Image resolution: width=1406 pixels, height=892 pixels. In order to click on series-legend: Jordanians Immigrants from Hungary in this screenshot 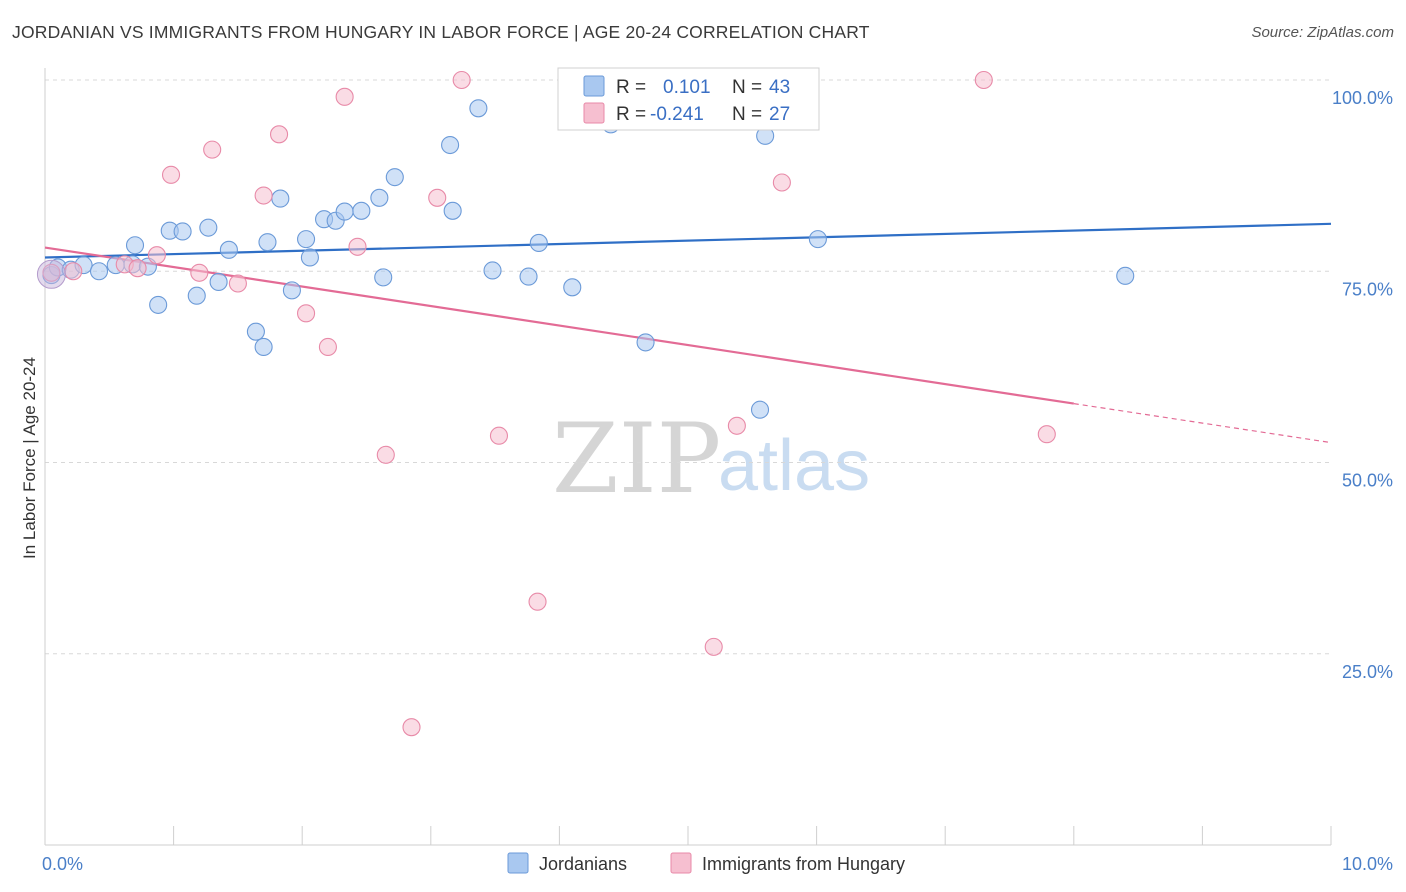, I will do `click(706, 863)`.